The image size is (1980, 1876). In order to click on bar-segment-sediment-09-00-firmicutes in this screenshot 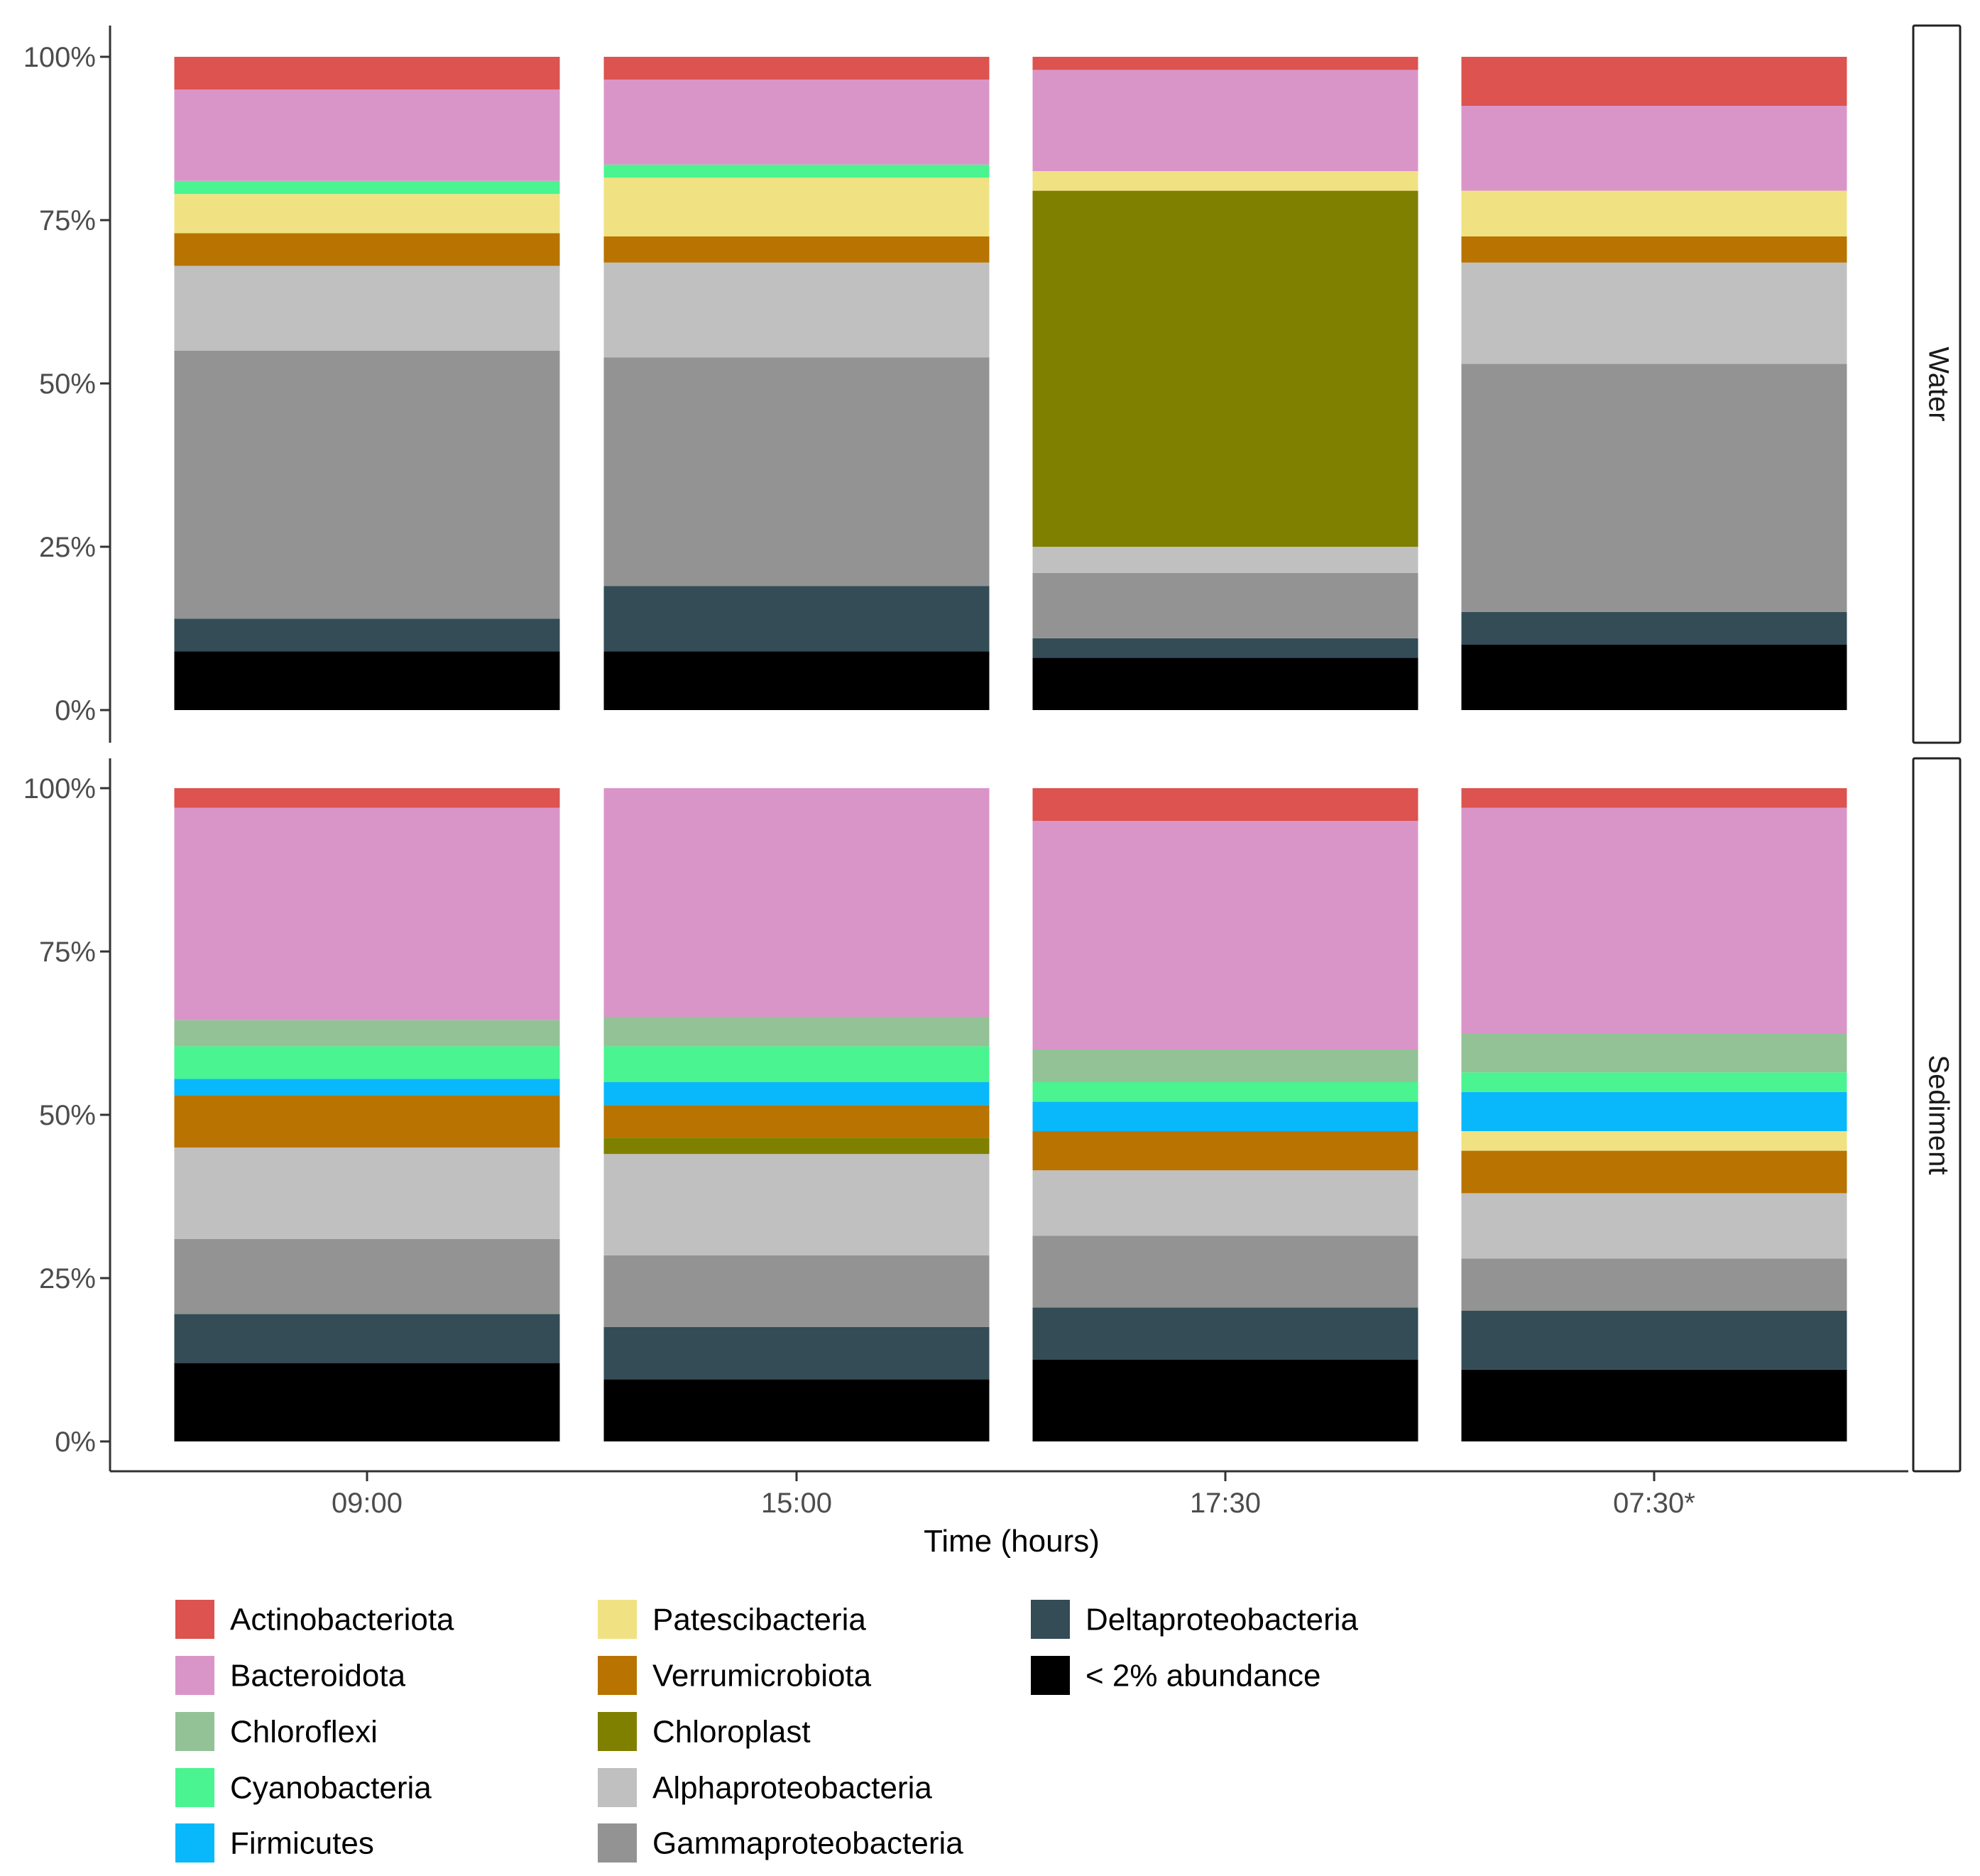, I will do `click(367, 1088)`.